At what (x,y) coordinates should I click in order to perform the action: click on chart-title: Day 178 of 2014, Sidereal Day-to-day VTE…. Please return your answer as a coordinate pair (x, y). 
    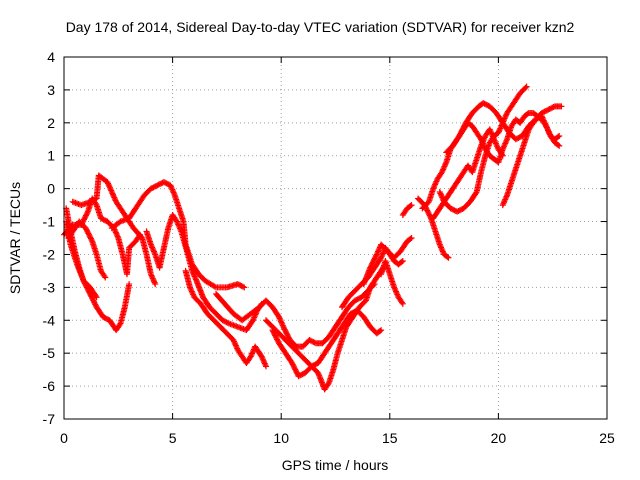
    Looking at the image, I should click on (320, 27).